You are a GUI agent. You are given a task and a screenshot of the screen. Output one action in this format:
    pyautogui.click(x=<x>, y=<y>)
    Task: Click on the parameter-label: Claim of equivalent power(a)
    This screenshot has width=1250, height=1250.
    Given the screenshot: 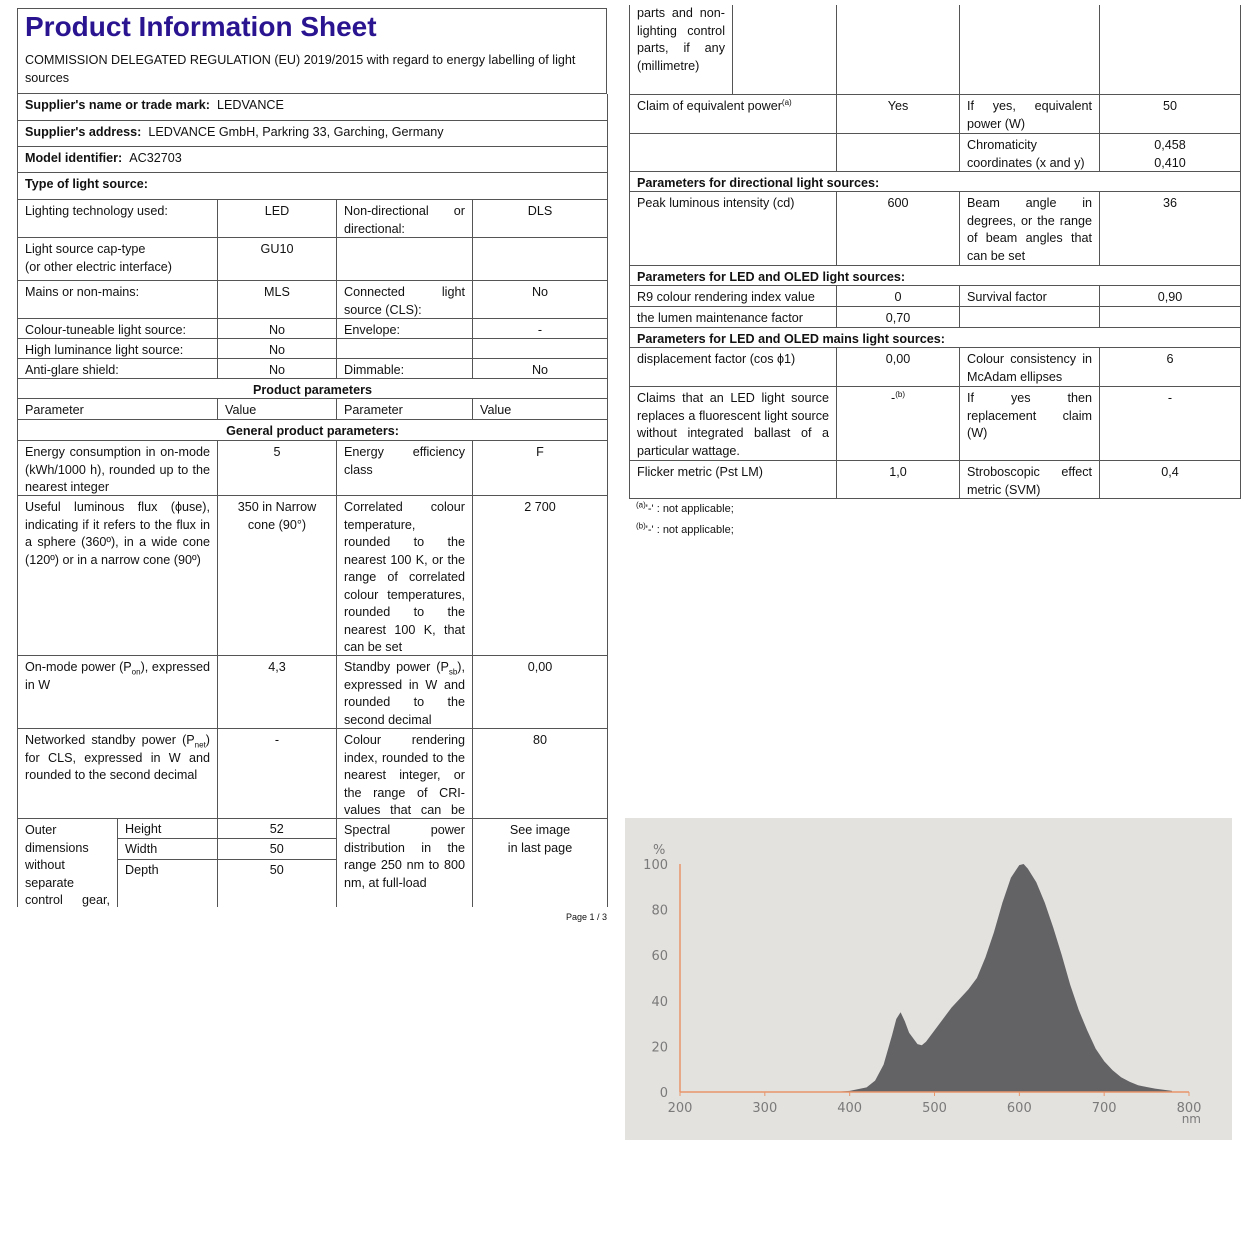 What is the action you would take?
    pyautogui.click(x=733, y=114)
    